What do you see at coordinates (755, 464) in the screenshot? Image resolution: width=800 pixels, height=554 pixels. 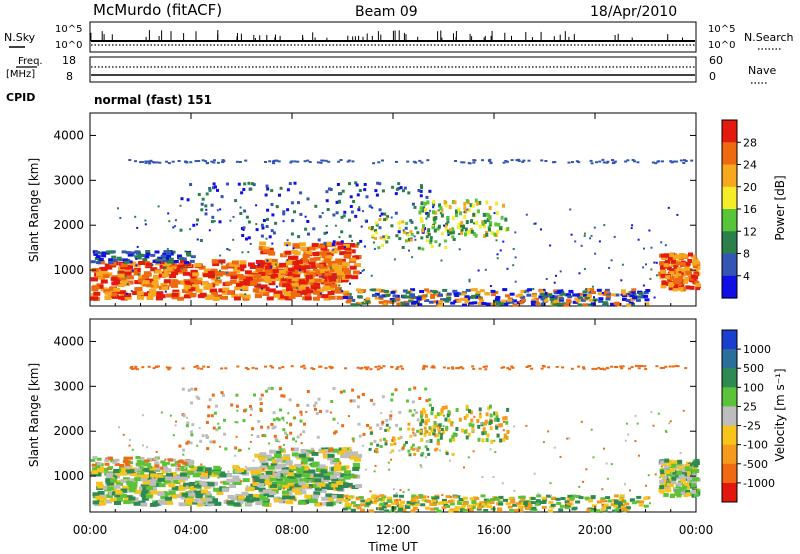 I see `colorbar-tick-label: -500` at bounding box center [755, 464].